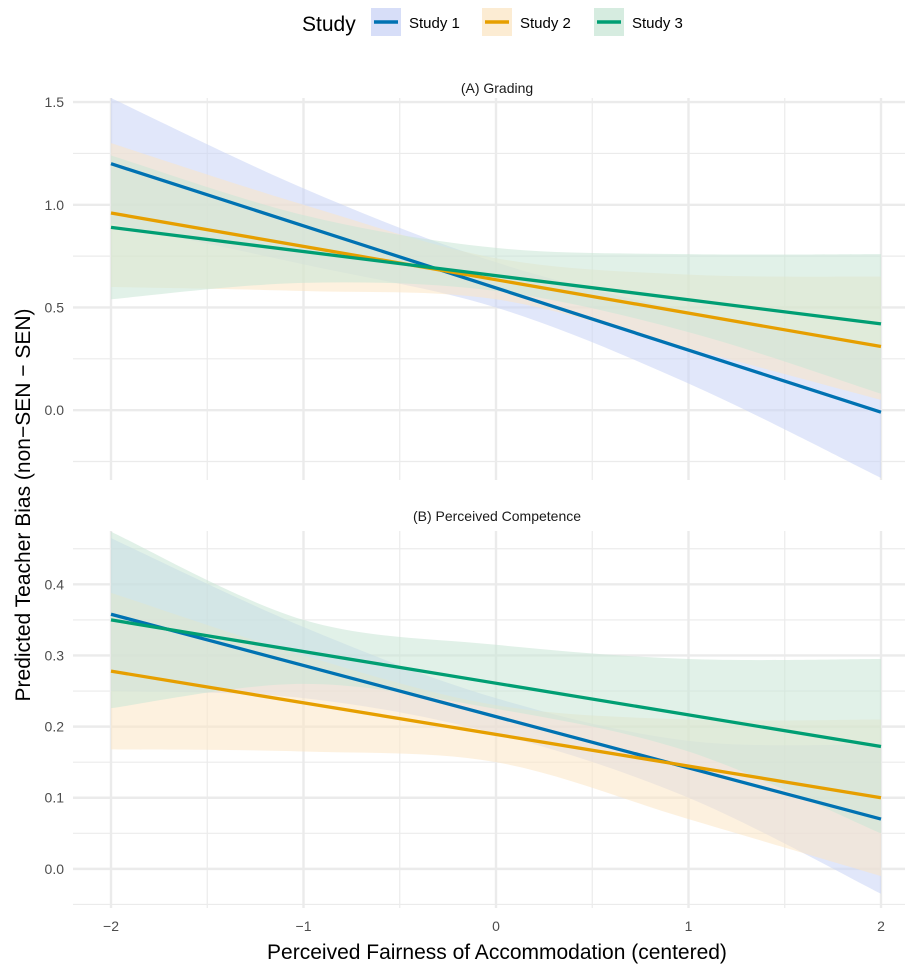 The width and height of the screenshot is (910, 969). I want to click on legend: Study Study 1 Study 2 Study 3, so click(492, 22).